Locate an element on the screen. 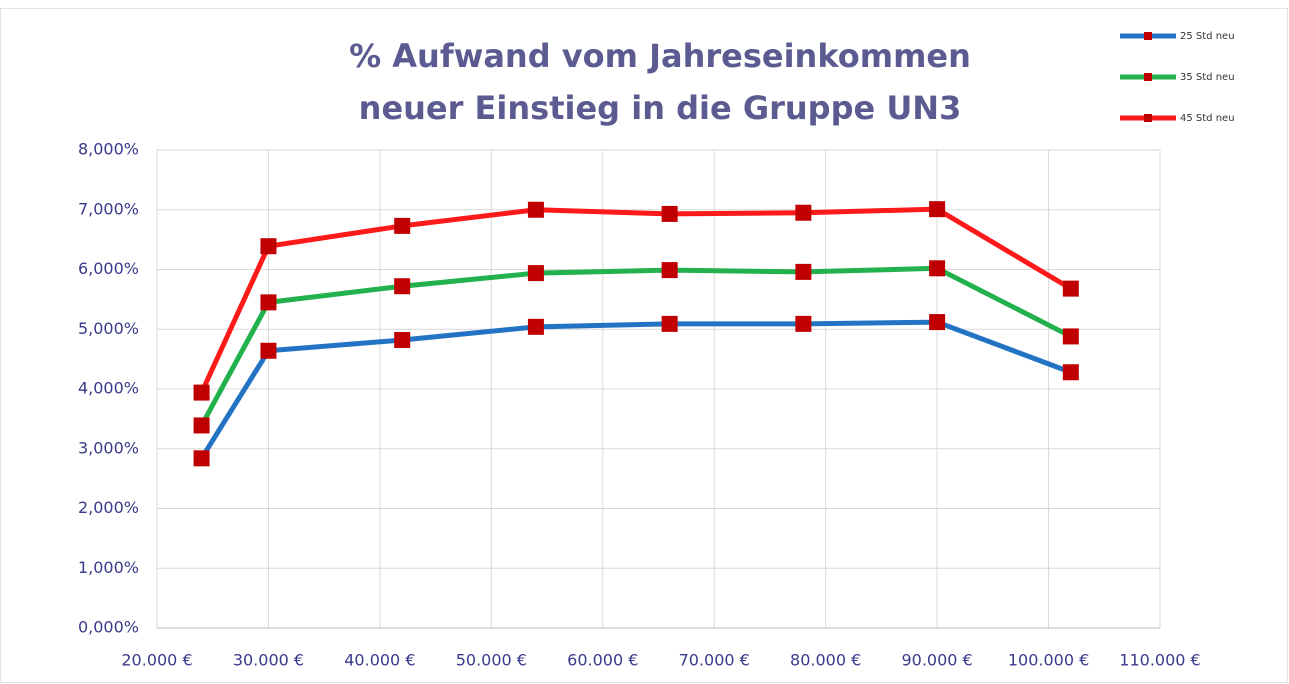 This screenshot has height=684, width=1289. x-tick-label: 40.000 € is located at coordinates (379, 660).